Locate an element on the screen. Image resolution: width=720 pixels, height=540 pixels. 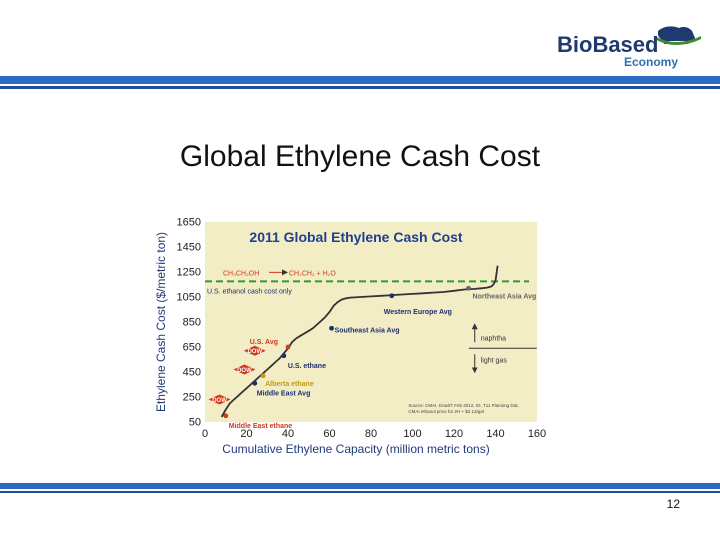
legend-label-bottom: light gas is located at coordinates (494, 360).